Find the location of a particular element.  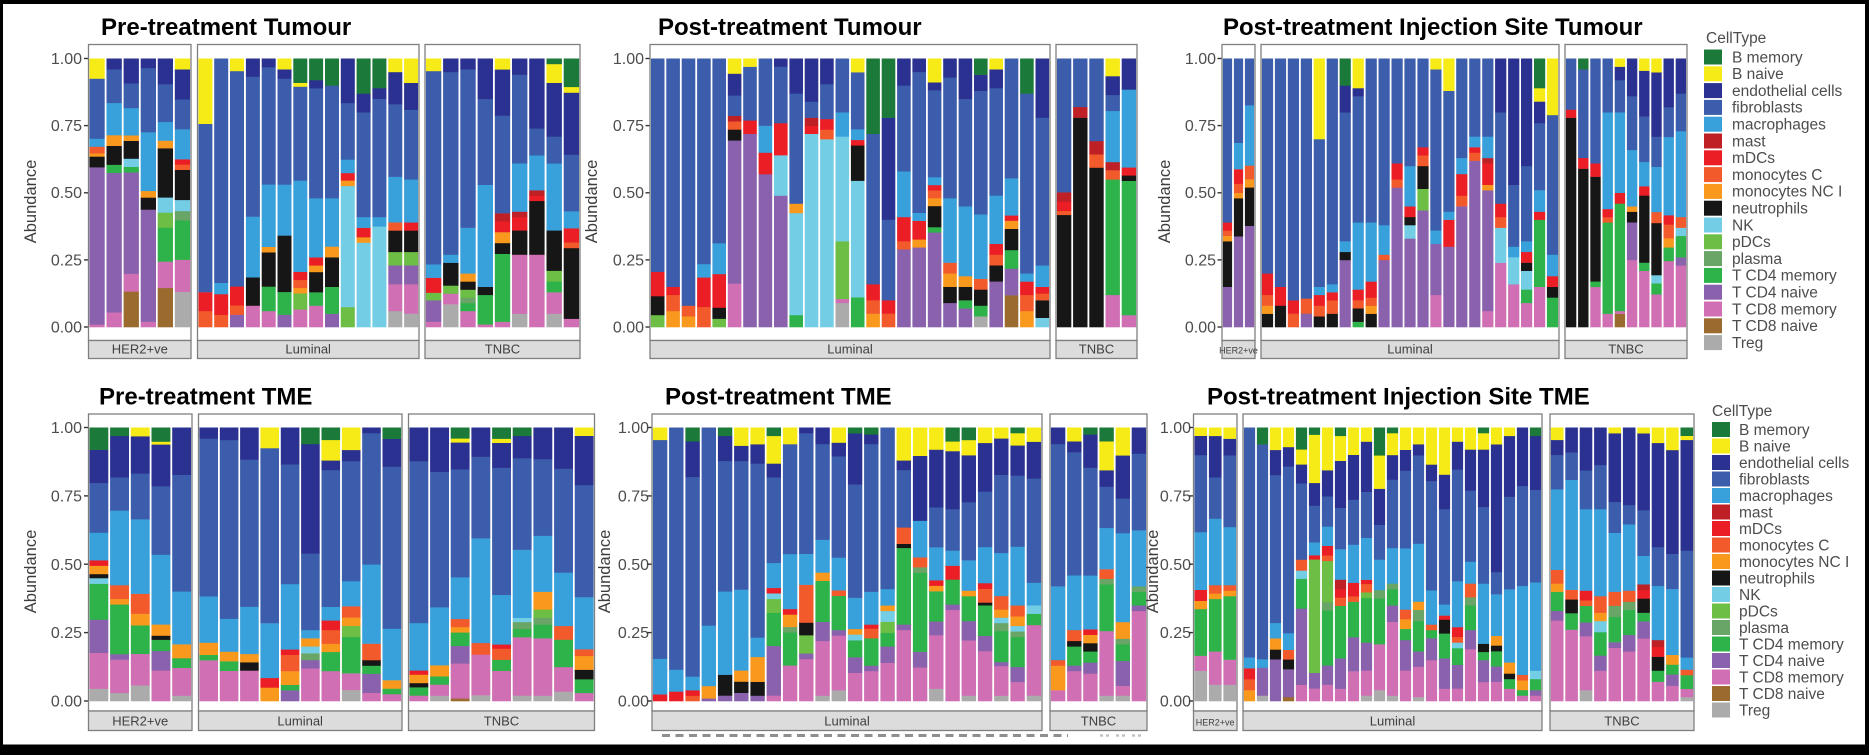

svg-text: Pre-treatment TME is located at coordinates (205, 397).